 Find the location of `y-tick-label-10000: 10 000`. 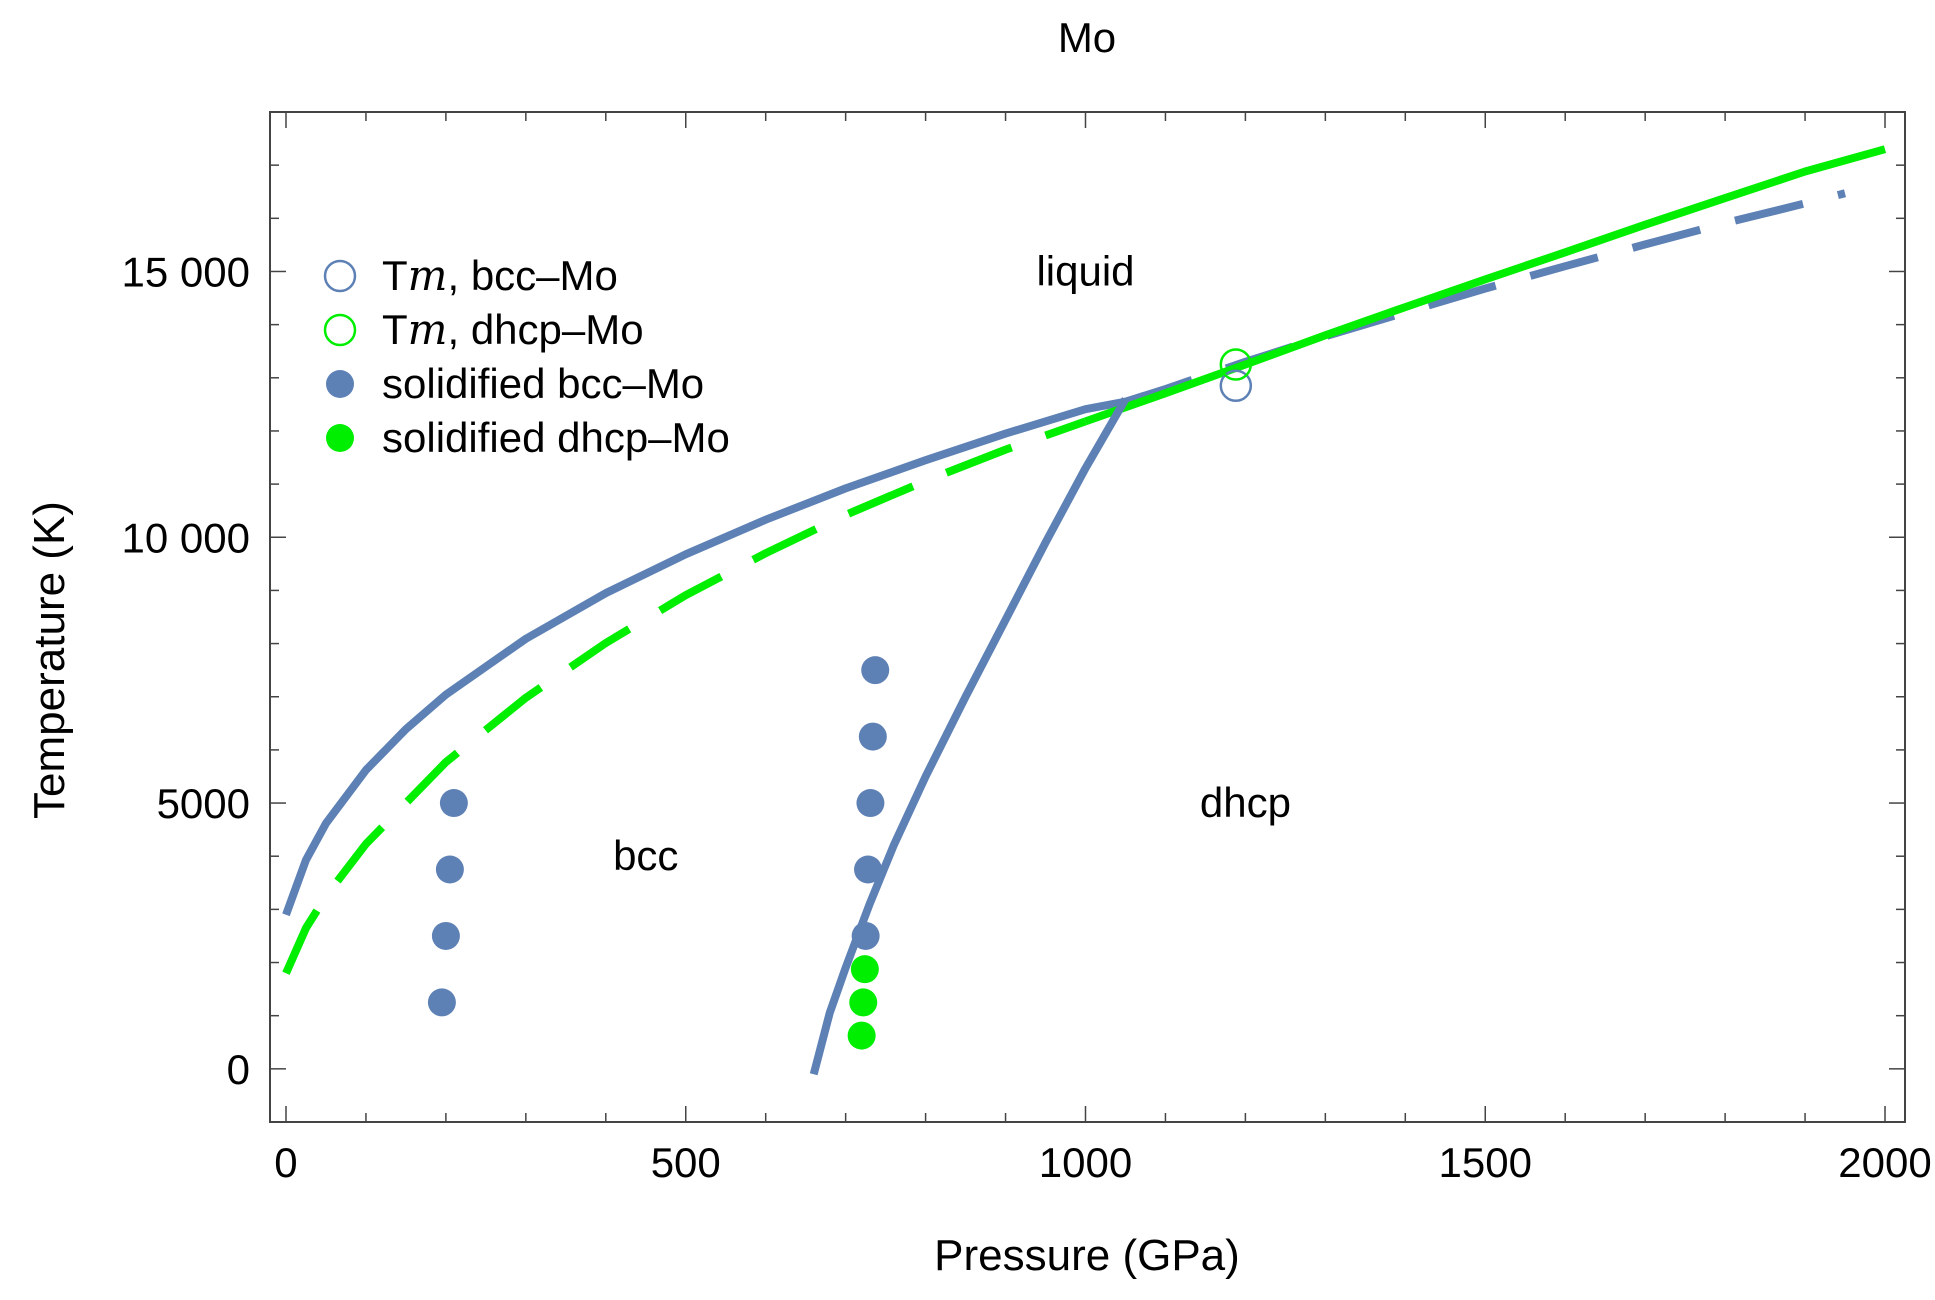

y-tick-label-10000: 10 000 is located at coordinates (186, 537).